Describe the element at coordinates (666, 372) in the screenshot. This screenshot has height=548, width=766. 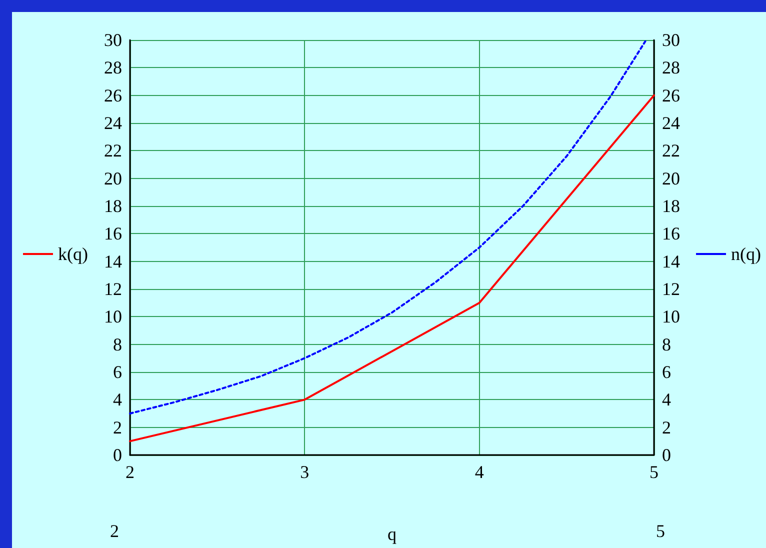
I see `y2-tick-label: 6` at that location.